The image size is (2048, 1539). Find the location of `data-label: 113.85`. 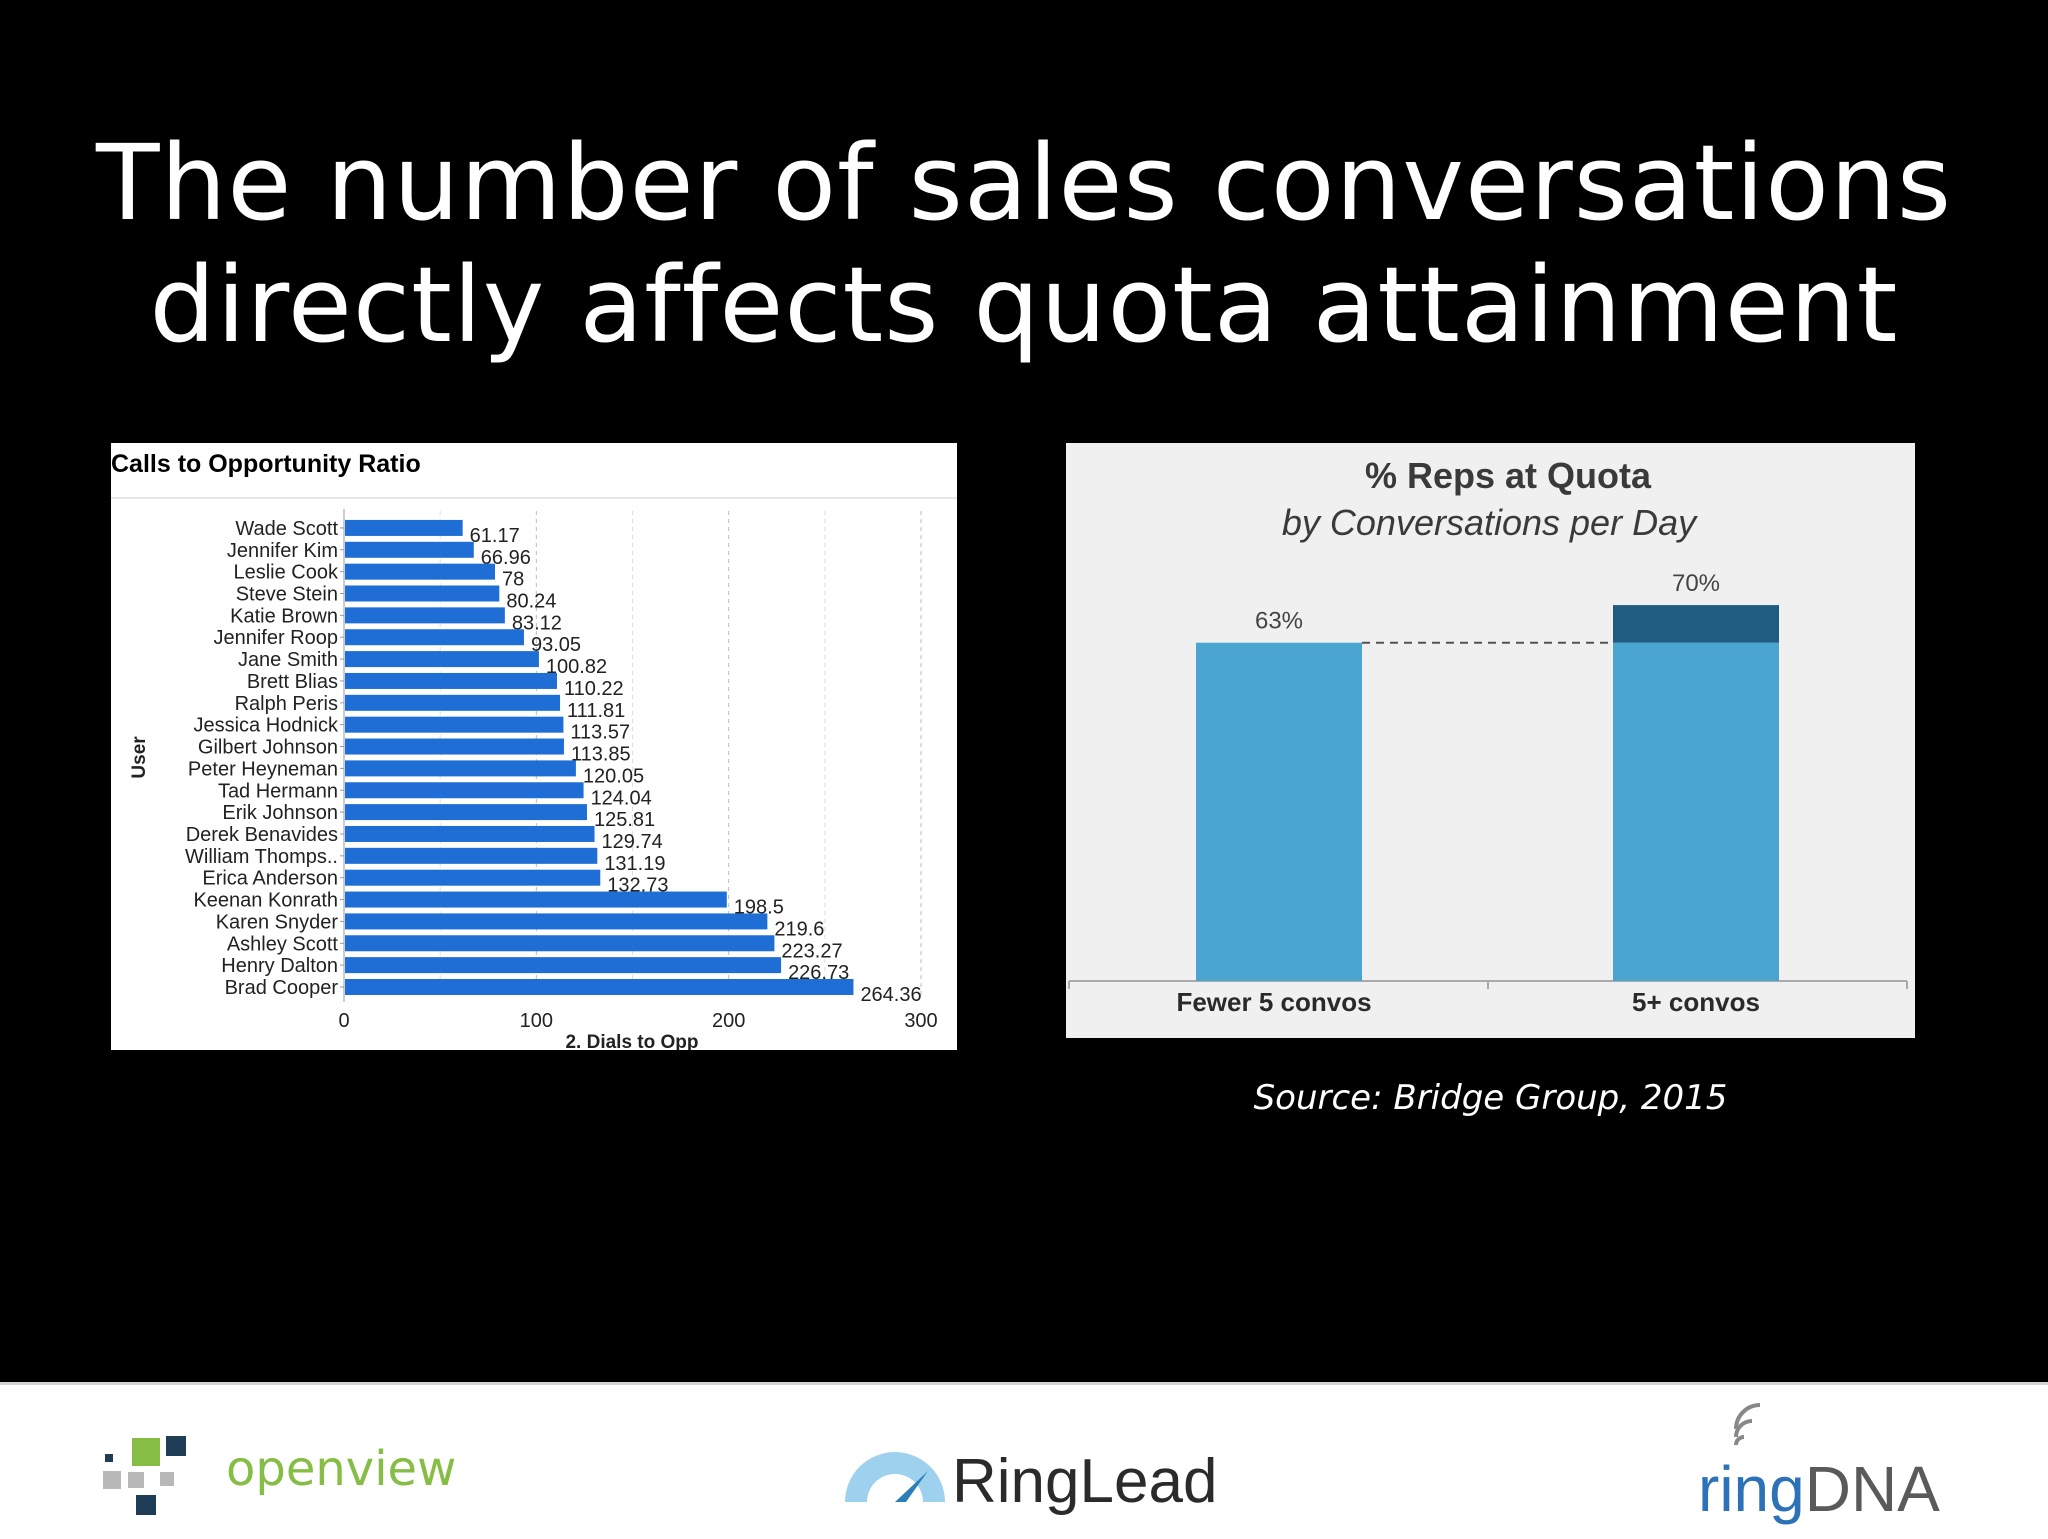

data-label: 113.85 is located at coordinates (601, 755).